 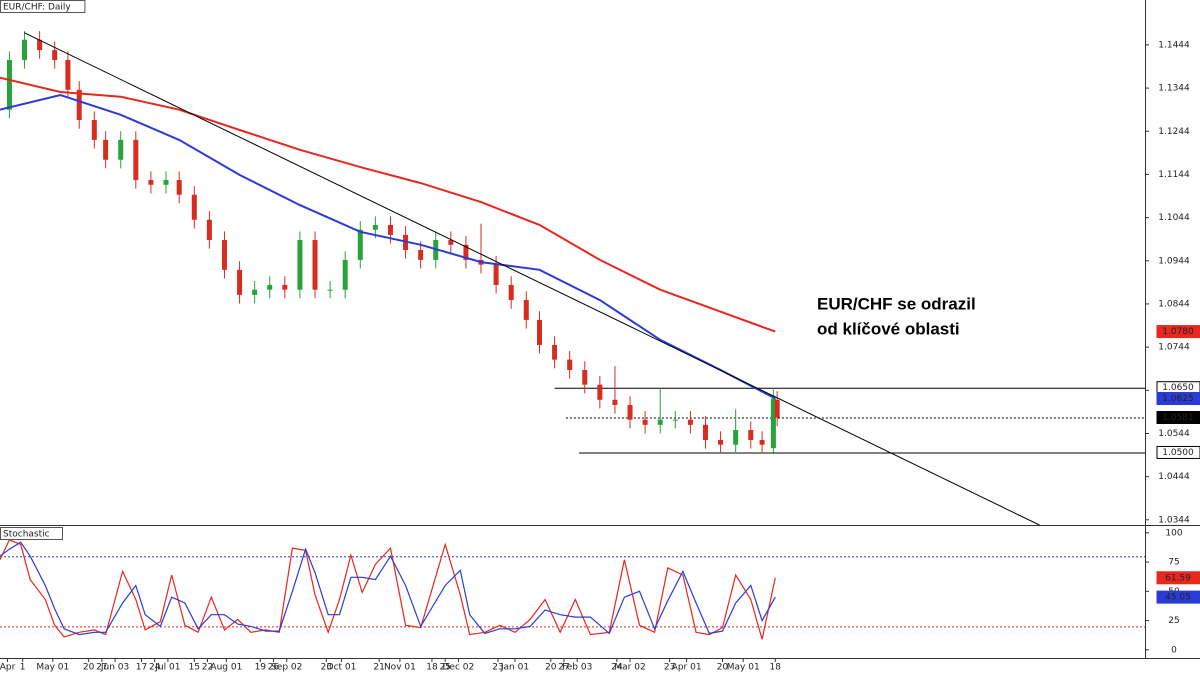 I want to click on y-tick-label: 1.1144, so click(x=1174, y=175).